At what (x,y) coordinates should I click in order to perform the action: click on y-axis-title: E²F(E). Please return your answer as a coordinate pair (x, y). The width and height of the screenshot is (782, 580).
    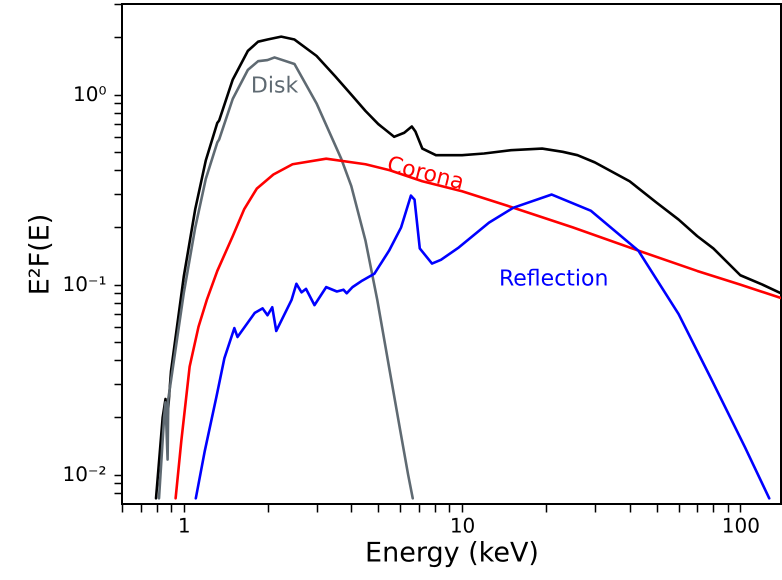
    Looking at the image, I should click on (40, 255).